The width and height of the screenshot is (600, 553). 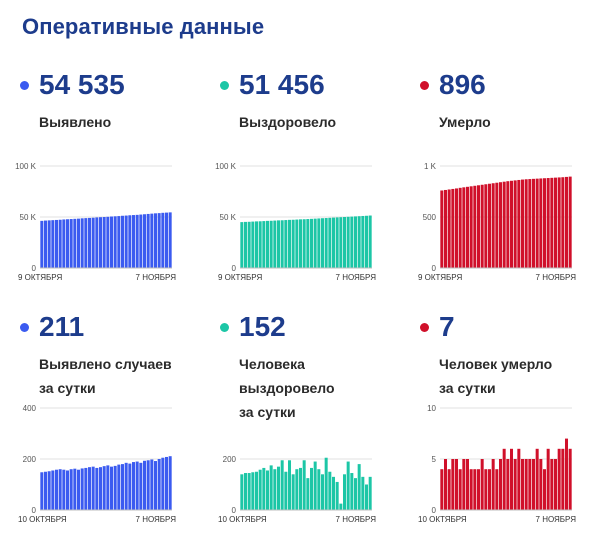 I want to click on stat-value: 7, so click(x=447, y=326).